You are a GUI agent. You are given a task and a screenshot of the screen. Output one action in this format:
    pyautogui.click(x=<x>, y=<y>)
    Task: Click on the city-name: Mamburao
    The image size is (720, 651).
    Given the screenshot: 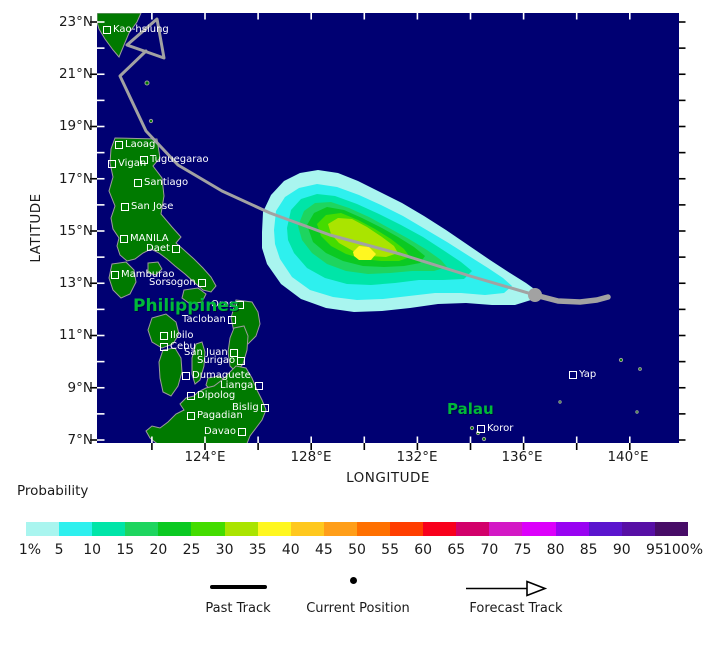 What is the action you would take?
    pyautogui.click(x=148, y=274)
    